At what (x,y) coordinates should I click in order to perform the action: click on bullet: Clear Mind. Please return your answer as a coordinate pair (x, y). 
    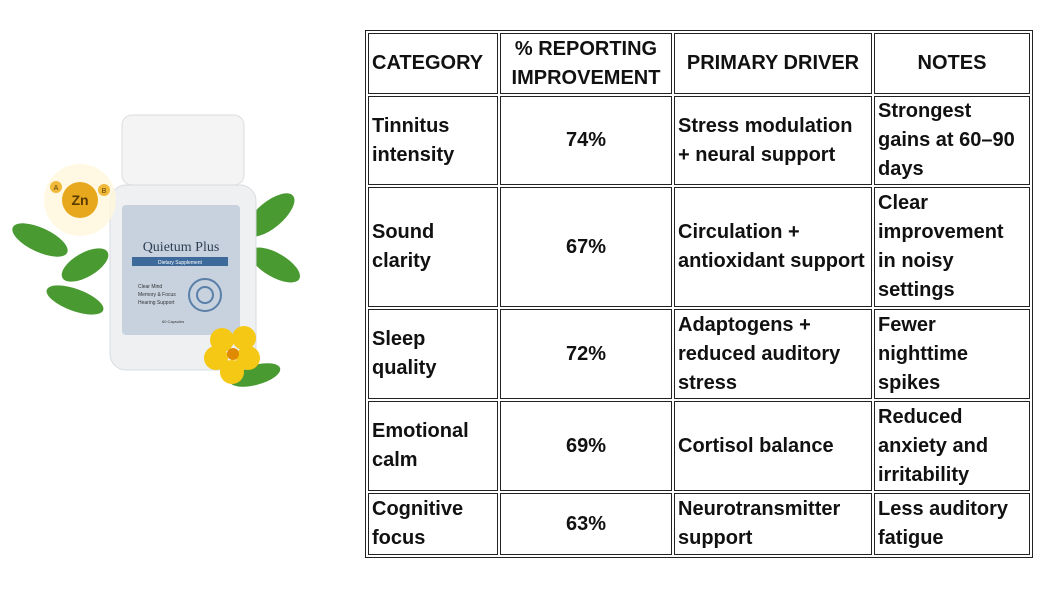
    Looking at the image, I should click on (150, 287).